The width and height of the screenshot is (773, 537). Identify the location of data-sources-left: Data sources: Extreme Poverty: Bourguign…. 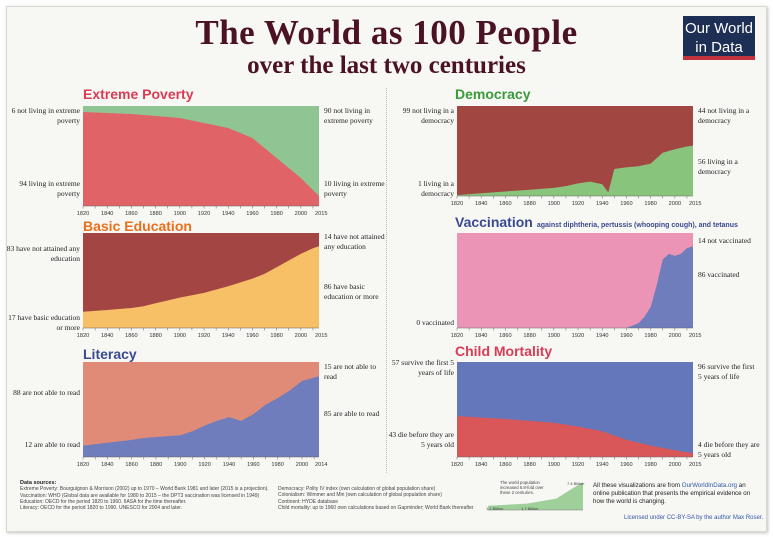
(152, 495).